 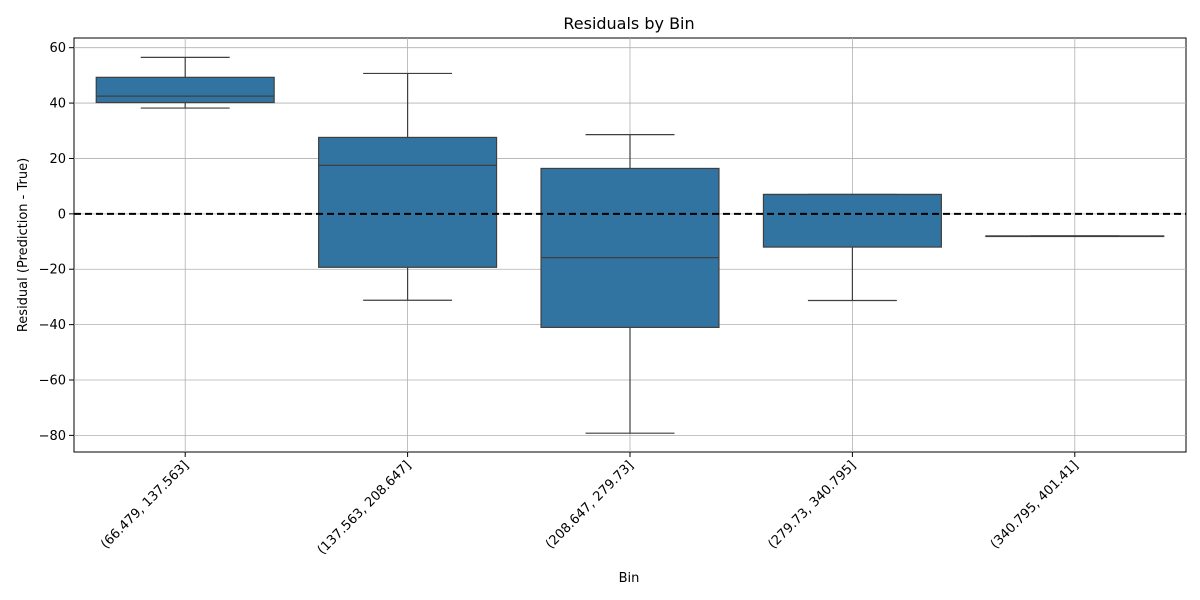 What do you see at coordinates (365, 508) in the screenshot?
I see `x-tick-label: (137.563, 208.647]` at bounding box center [365, 508].